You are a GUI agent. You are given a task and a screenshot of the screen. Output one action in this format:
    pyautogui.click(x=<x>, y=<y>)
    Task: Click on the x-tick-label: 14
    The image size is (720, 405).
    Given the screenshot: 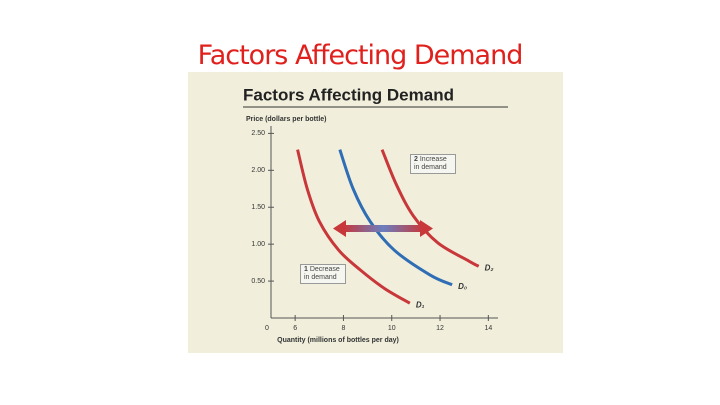 What is the action you would take?
    pyautogui.click(x=488, y=328)
    